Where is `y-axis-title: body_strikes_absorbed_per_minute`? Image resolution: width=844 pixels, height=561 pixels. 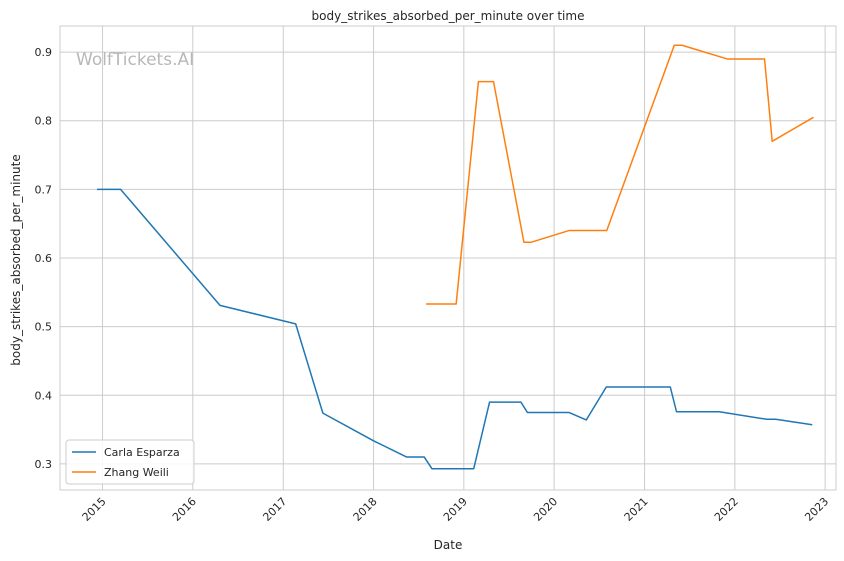 y-axis-title: body_strikes_absorbed_per_minute is located at coordinates (16, 259).